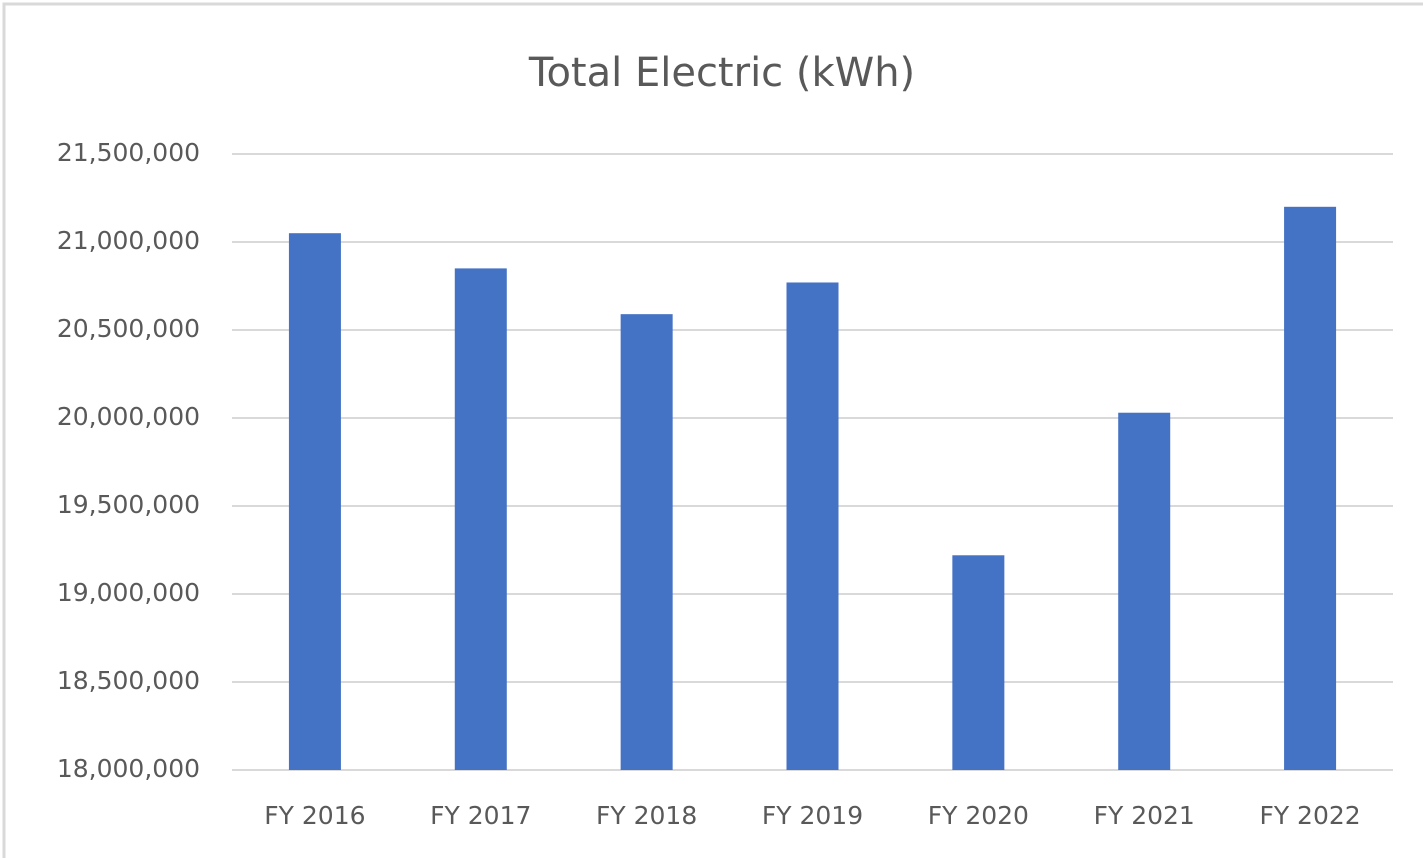 This screenshot has width=1423, height=858. What do you see at coordinates (721, 73) in the screenshot?
I see `chart-title: Total Electric (kWh)` at bounding box center [721, 73].